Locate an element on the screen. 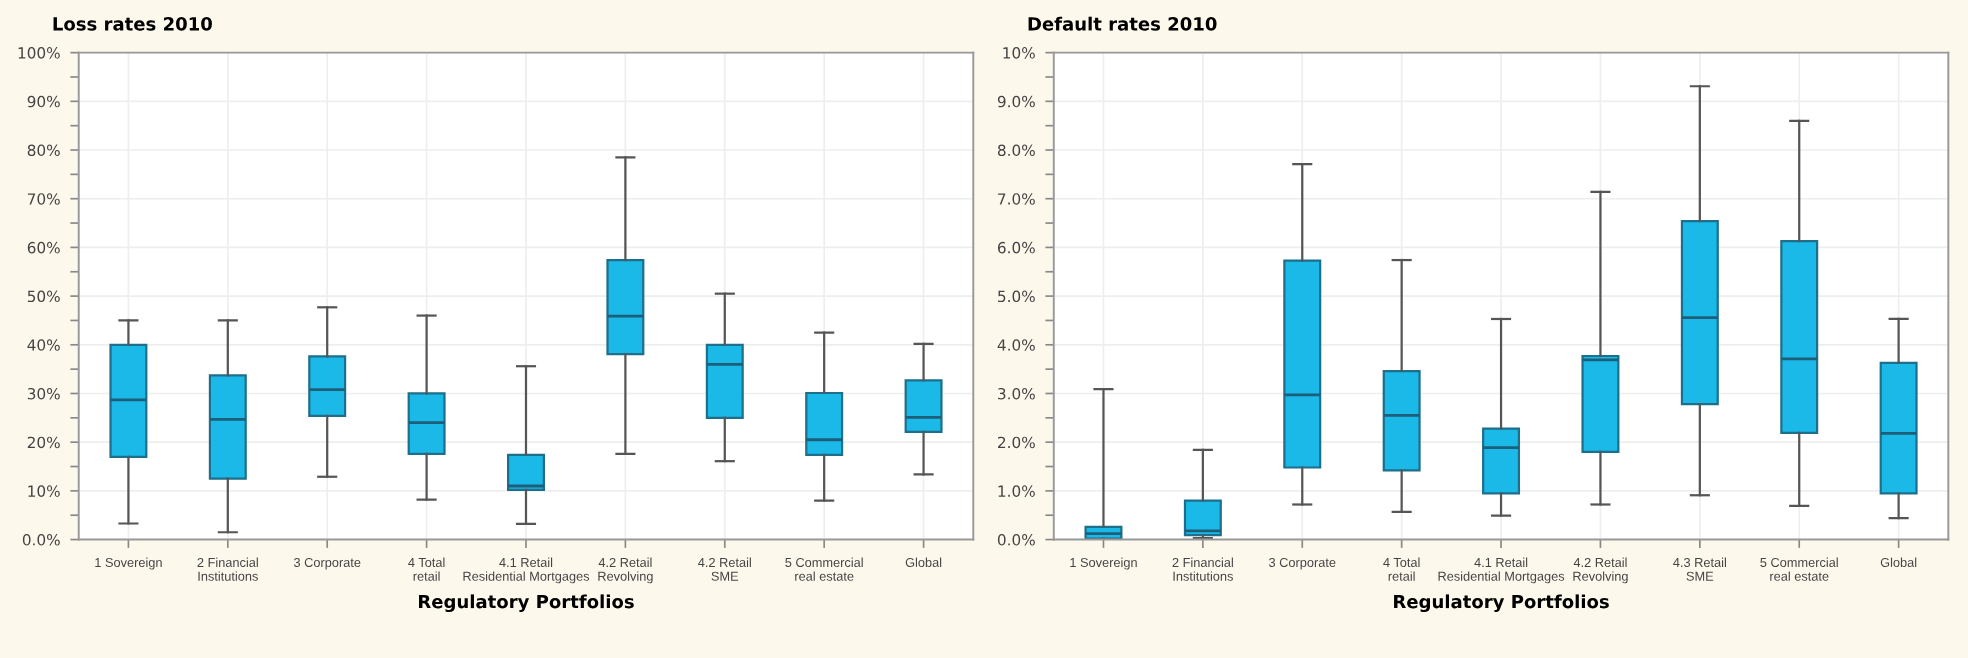 The height and width of the screenshot is (658, 1968). chart-title: Default rates 2010 is located at coordinates (1122, 23).